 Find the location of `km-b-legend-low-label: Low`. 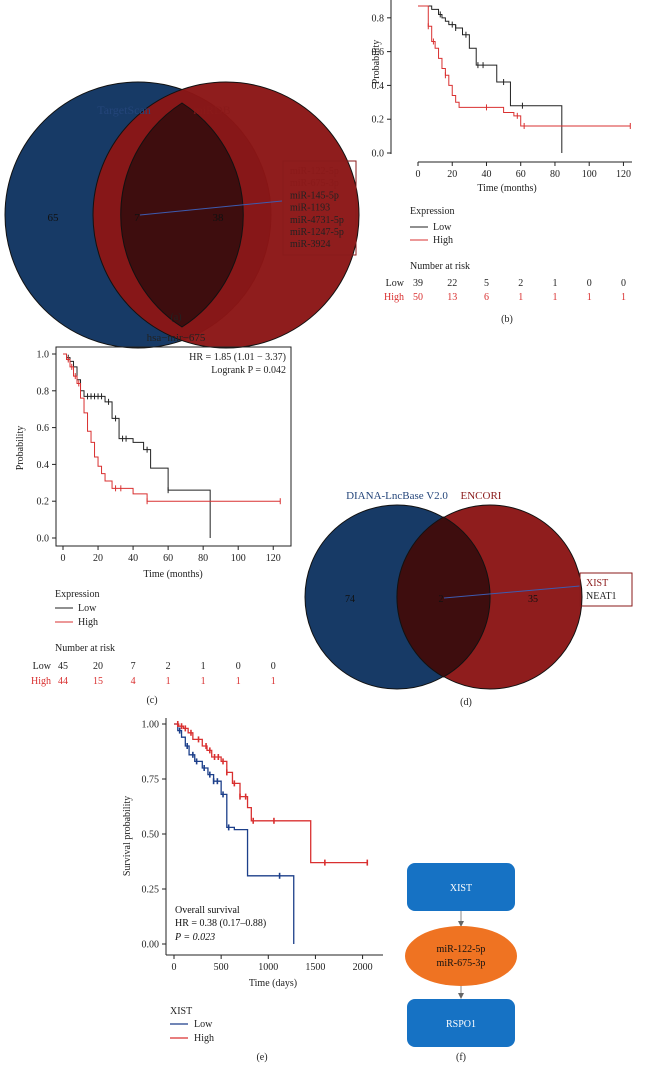

km-b-legend-low-label: Low is located at coordinates (442, 227).